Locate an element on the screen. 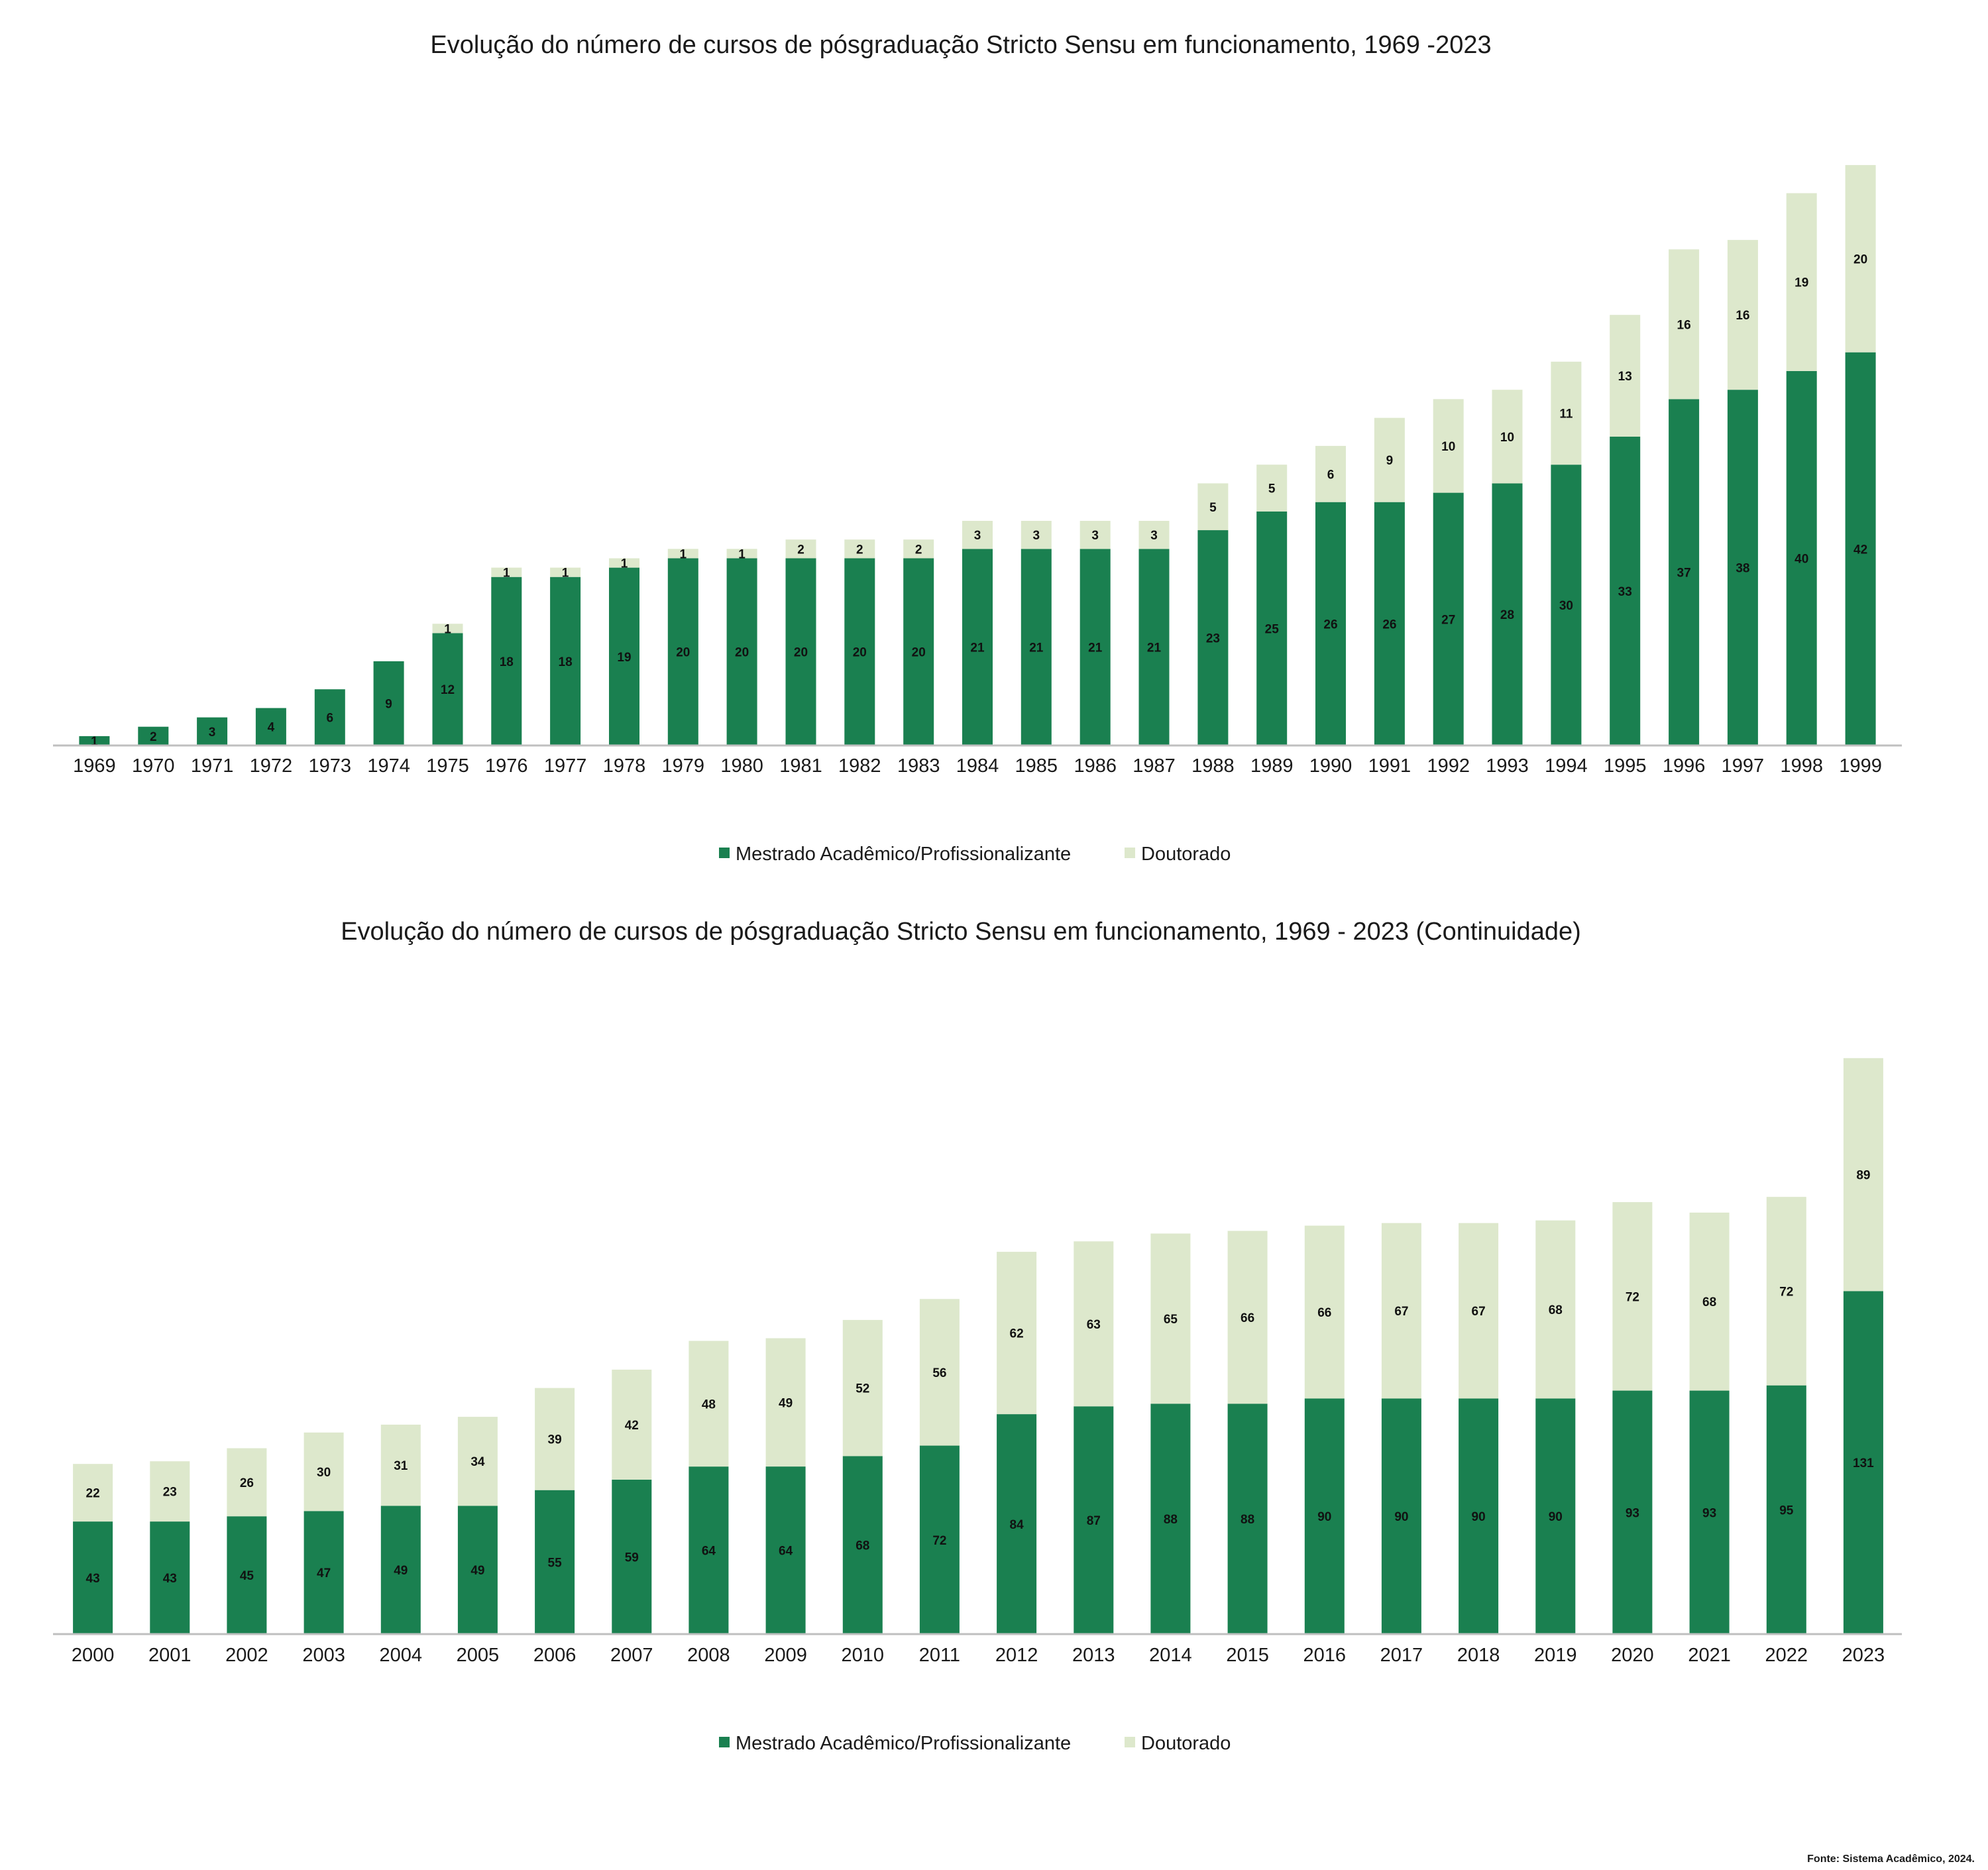 The image size is (1988, 1870). bar-doutorado-2003 is located at coordinates (324, 1472).